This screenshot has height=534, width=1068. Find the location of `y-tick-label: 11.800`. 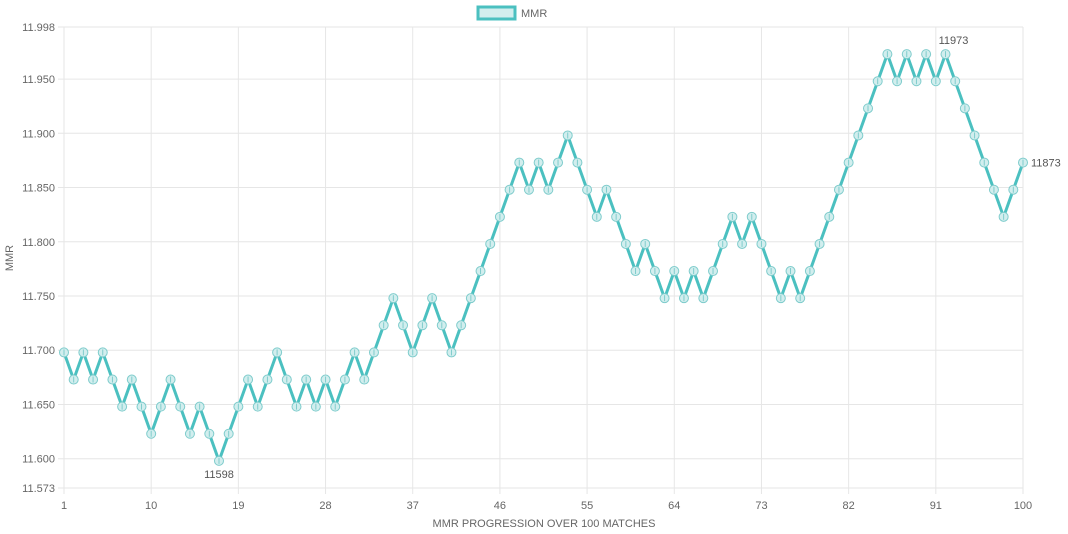

y-tick-label: 11.800 is located at coordinates (38, 243).